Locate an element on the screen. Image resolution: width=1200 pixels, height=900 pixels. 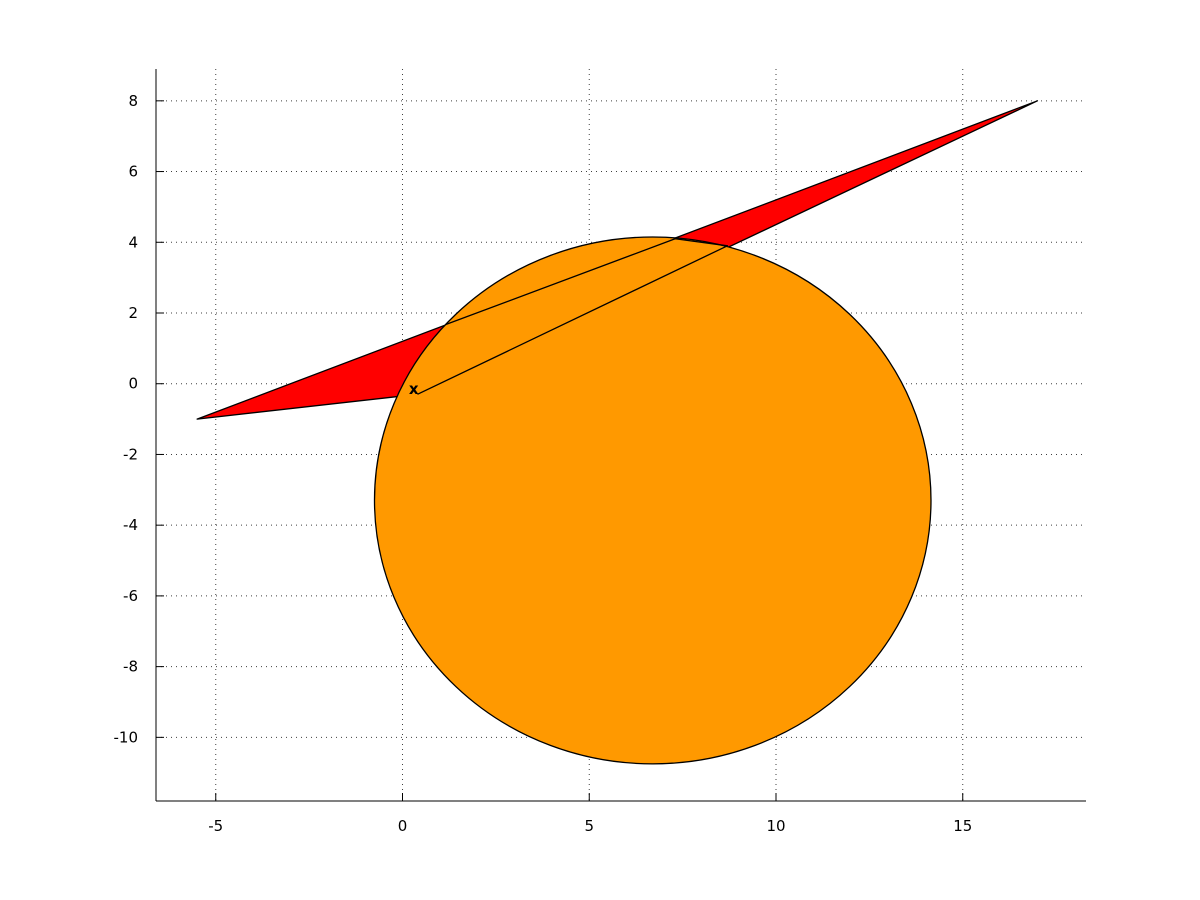
y-tick-label: 6 is located at coordinates (133, 172).